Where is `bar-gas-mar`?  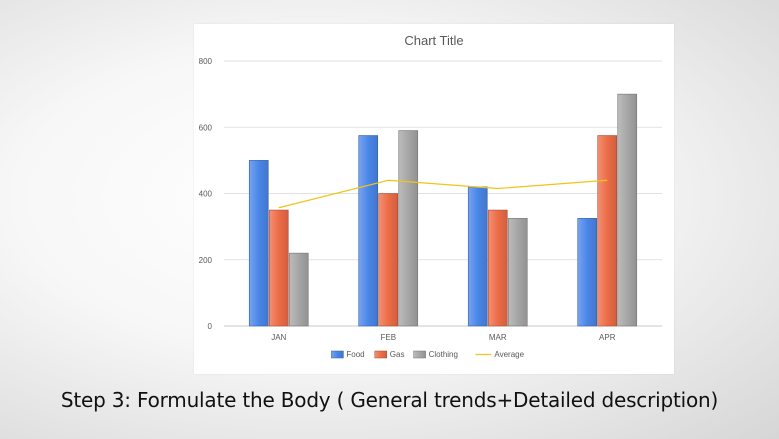
bar-gas-mar is located at coordinates (497, 268).